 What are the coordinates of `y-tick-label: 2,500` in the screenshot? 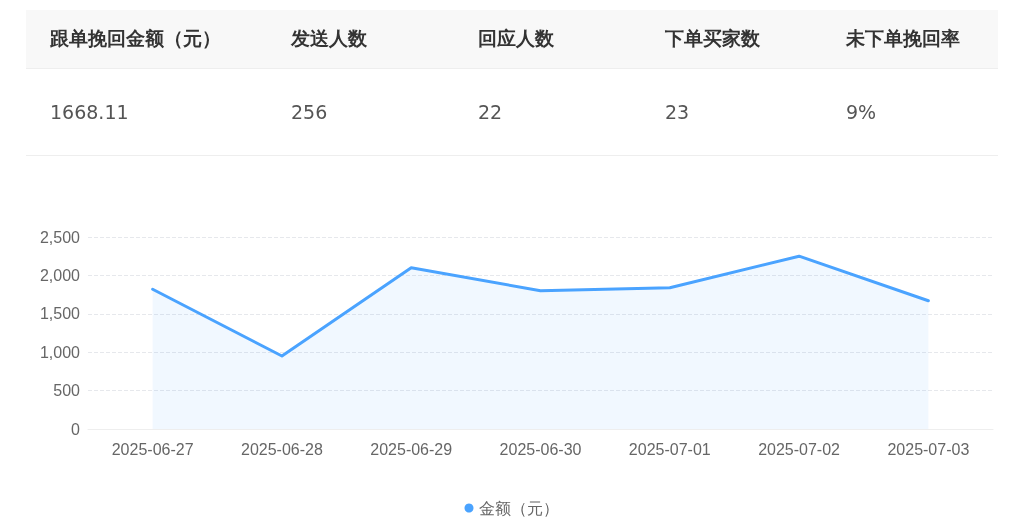 It's located at (60, 237).